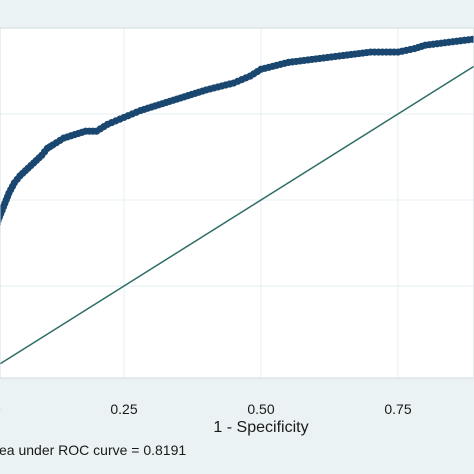 This screenshot has width=474, height=474. Describe the element at coordinates (0, 409) in the screenshot. I see `x-tick-label-0: 0.00` at that location.